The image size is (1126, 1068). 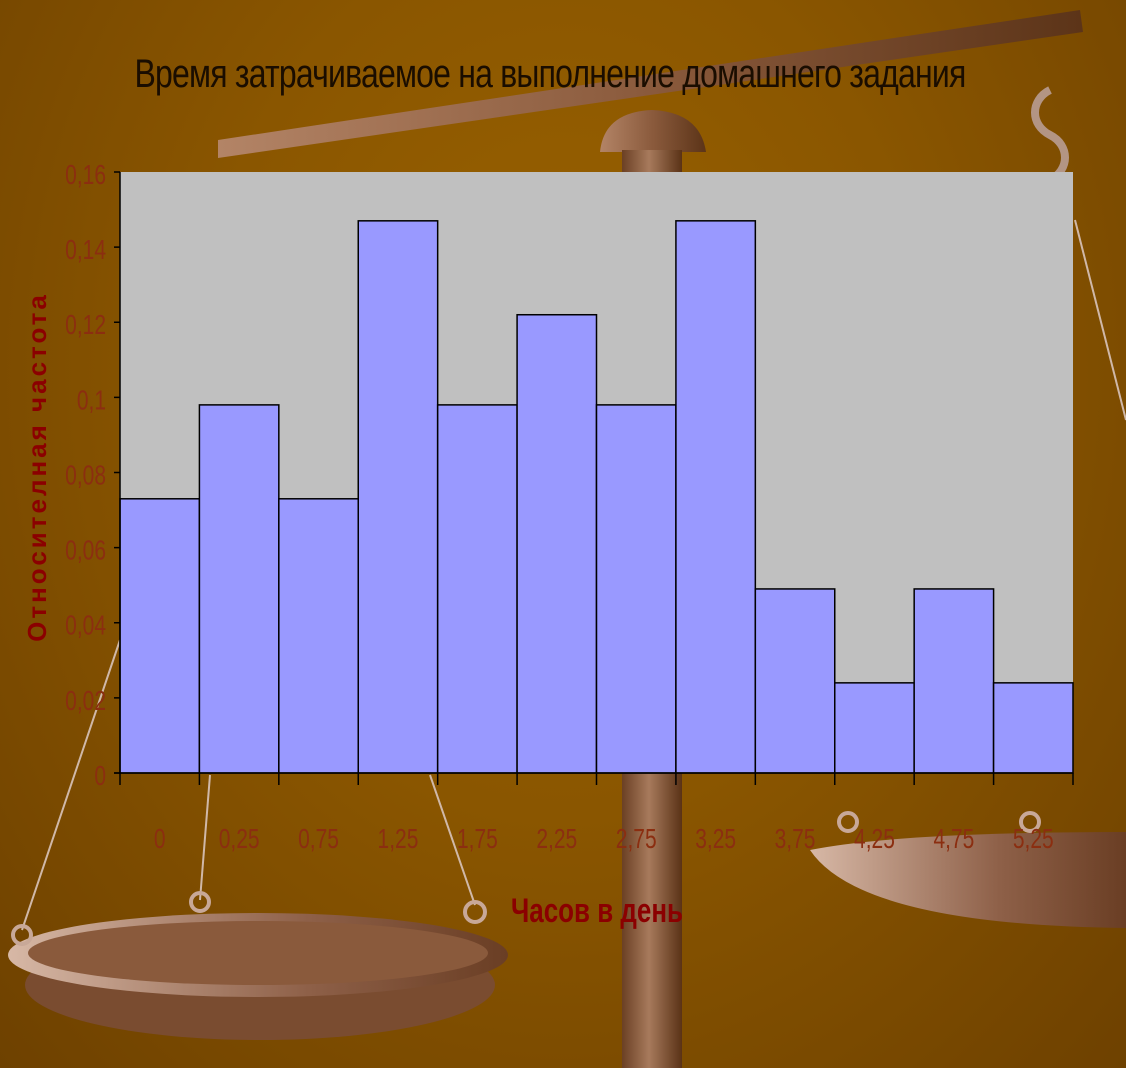 What do you see at coordinates (954, 681) in the screenshot?
I see `bar-4,75` at bounding box center [954, 681].